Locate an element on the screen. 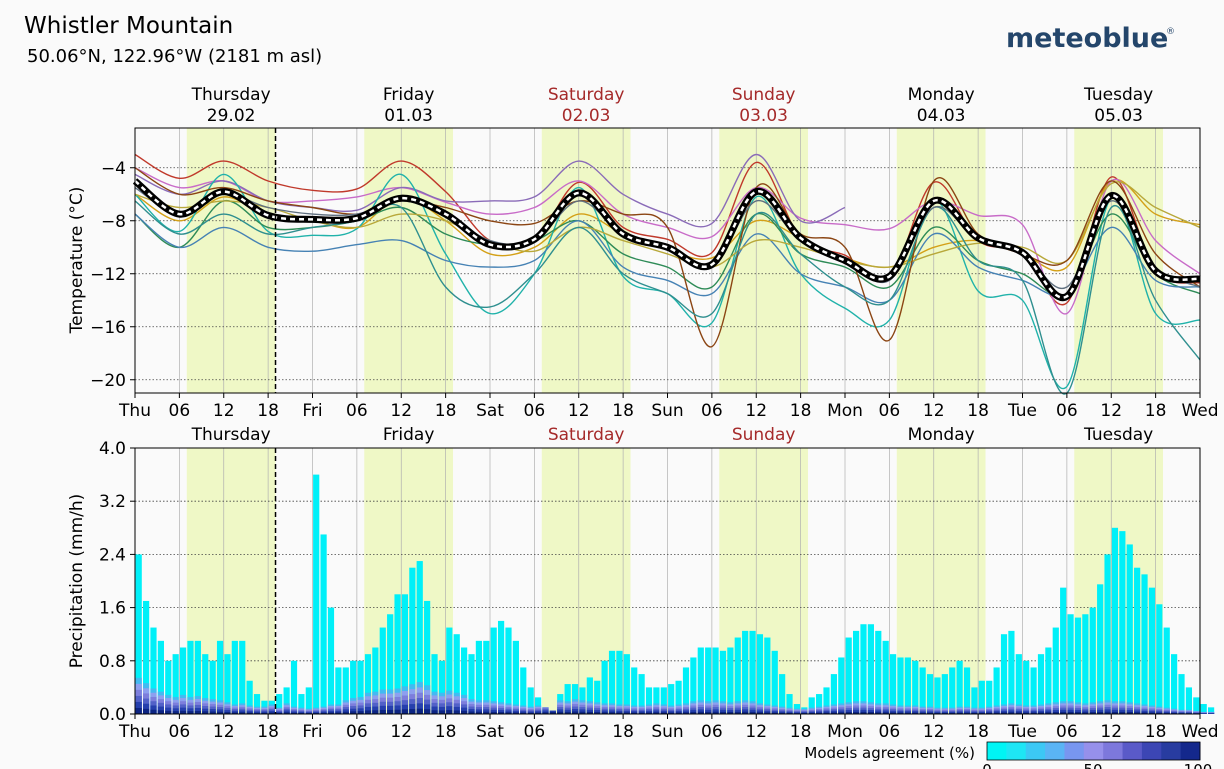 The height and width of the screenshot is (769, 1224). legend-frame is located at coordinates (1093, 751).